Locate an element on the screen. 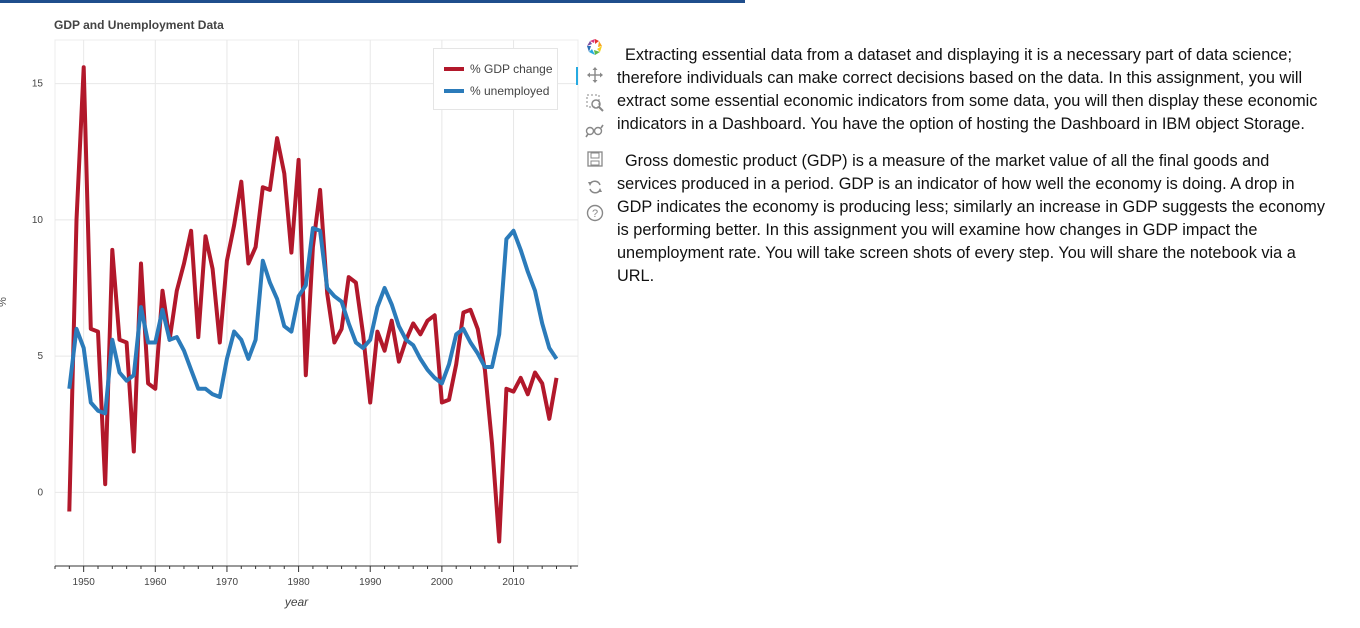 The image size is (1360, 628). wheel-zoom-icon is located at coordinates (595, 131).